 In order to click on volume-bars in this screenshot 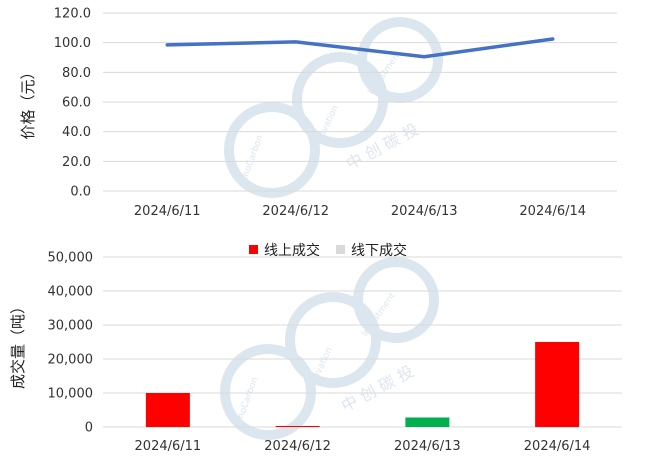, I will do `click(362, 384)`.